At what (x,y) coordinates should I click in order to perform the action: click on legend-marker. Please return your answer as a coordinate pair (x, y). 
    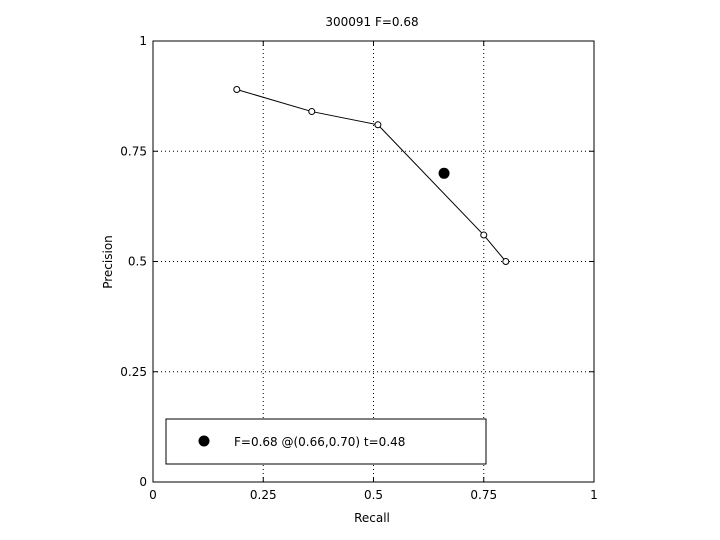
    Looking at the image, I should click on (204, 441).